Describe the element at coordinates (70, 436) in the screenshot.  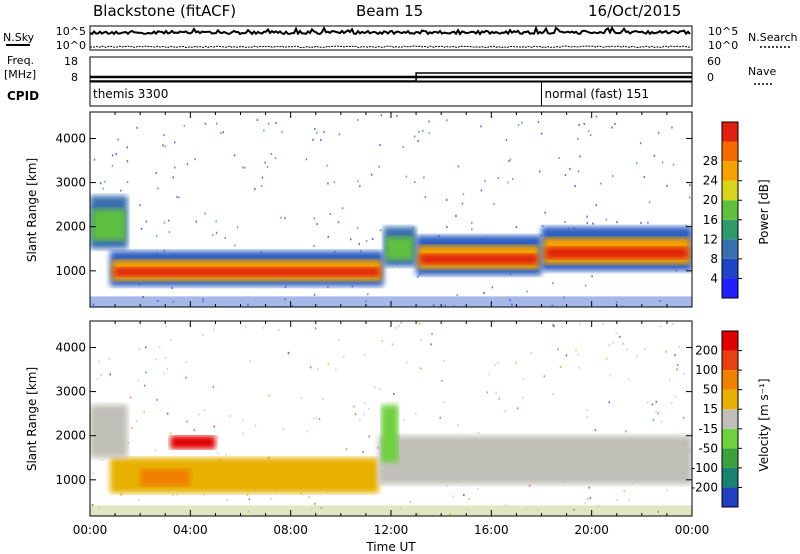
I see `y-tick-label: 2000` at that location.